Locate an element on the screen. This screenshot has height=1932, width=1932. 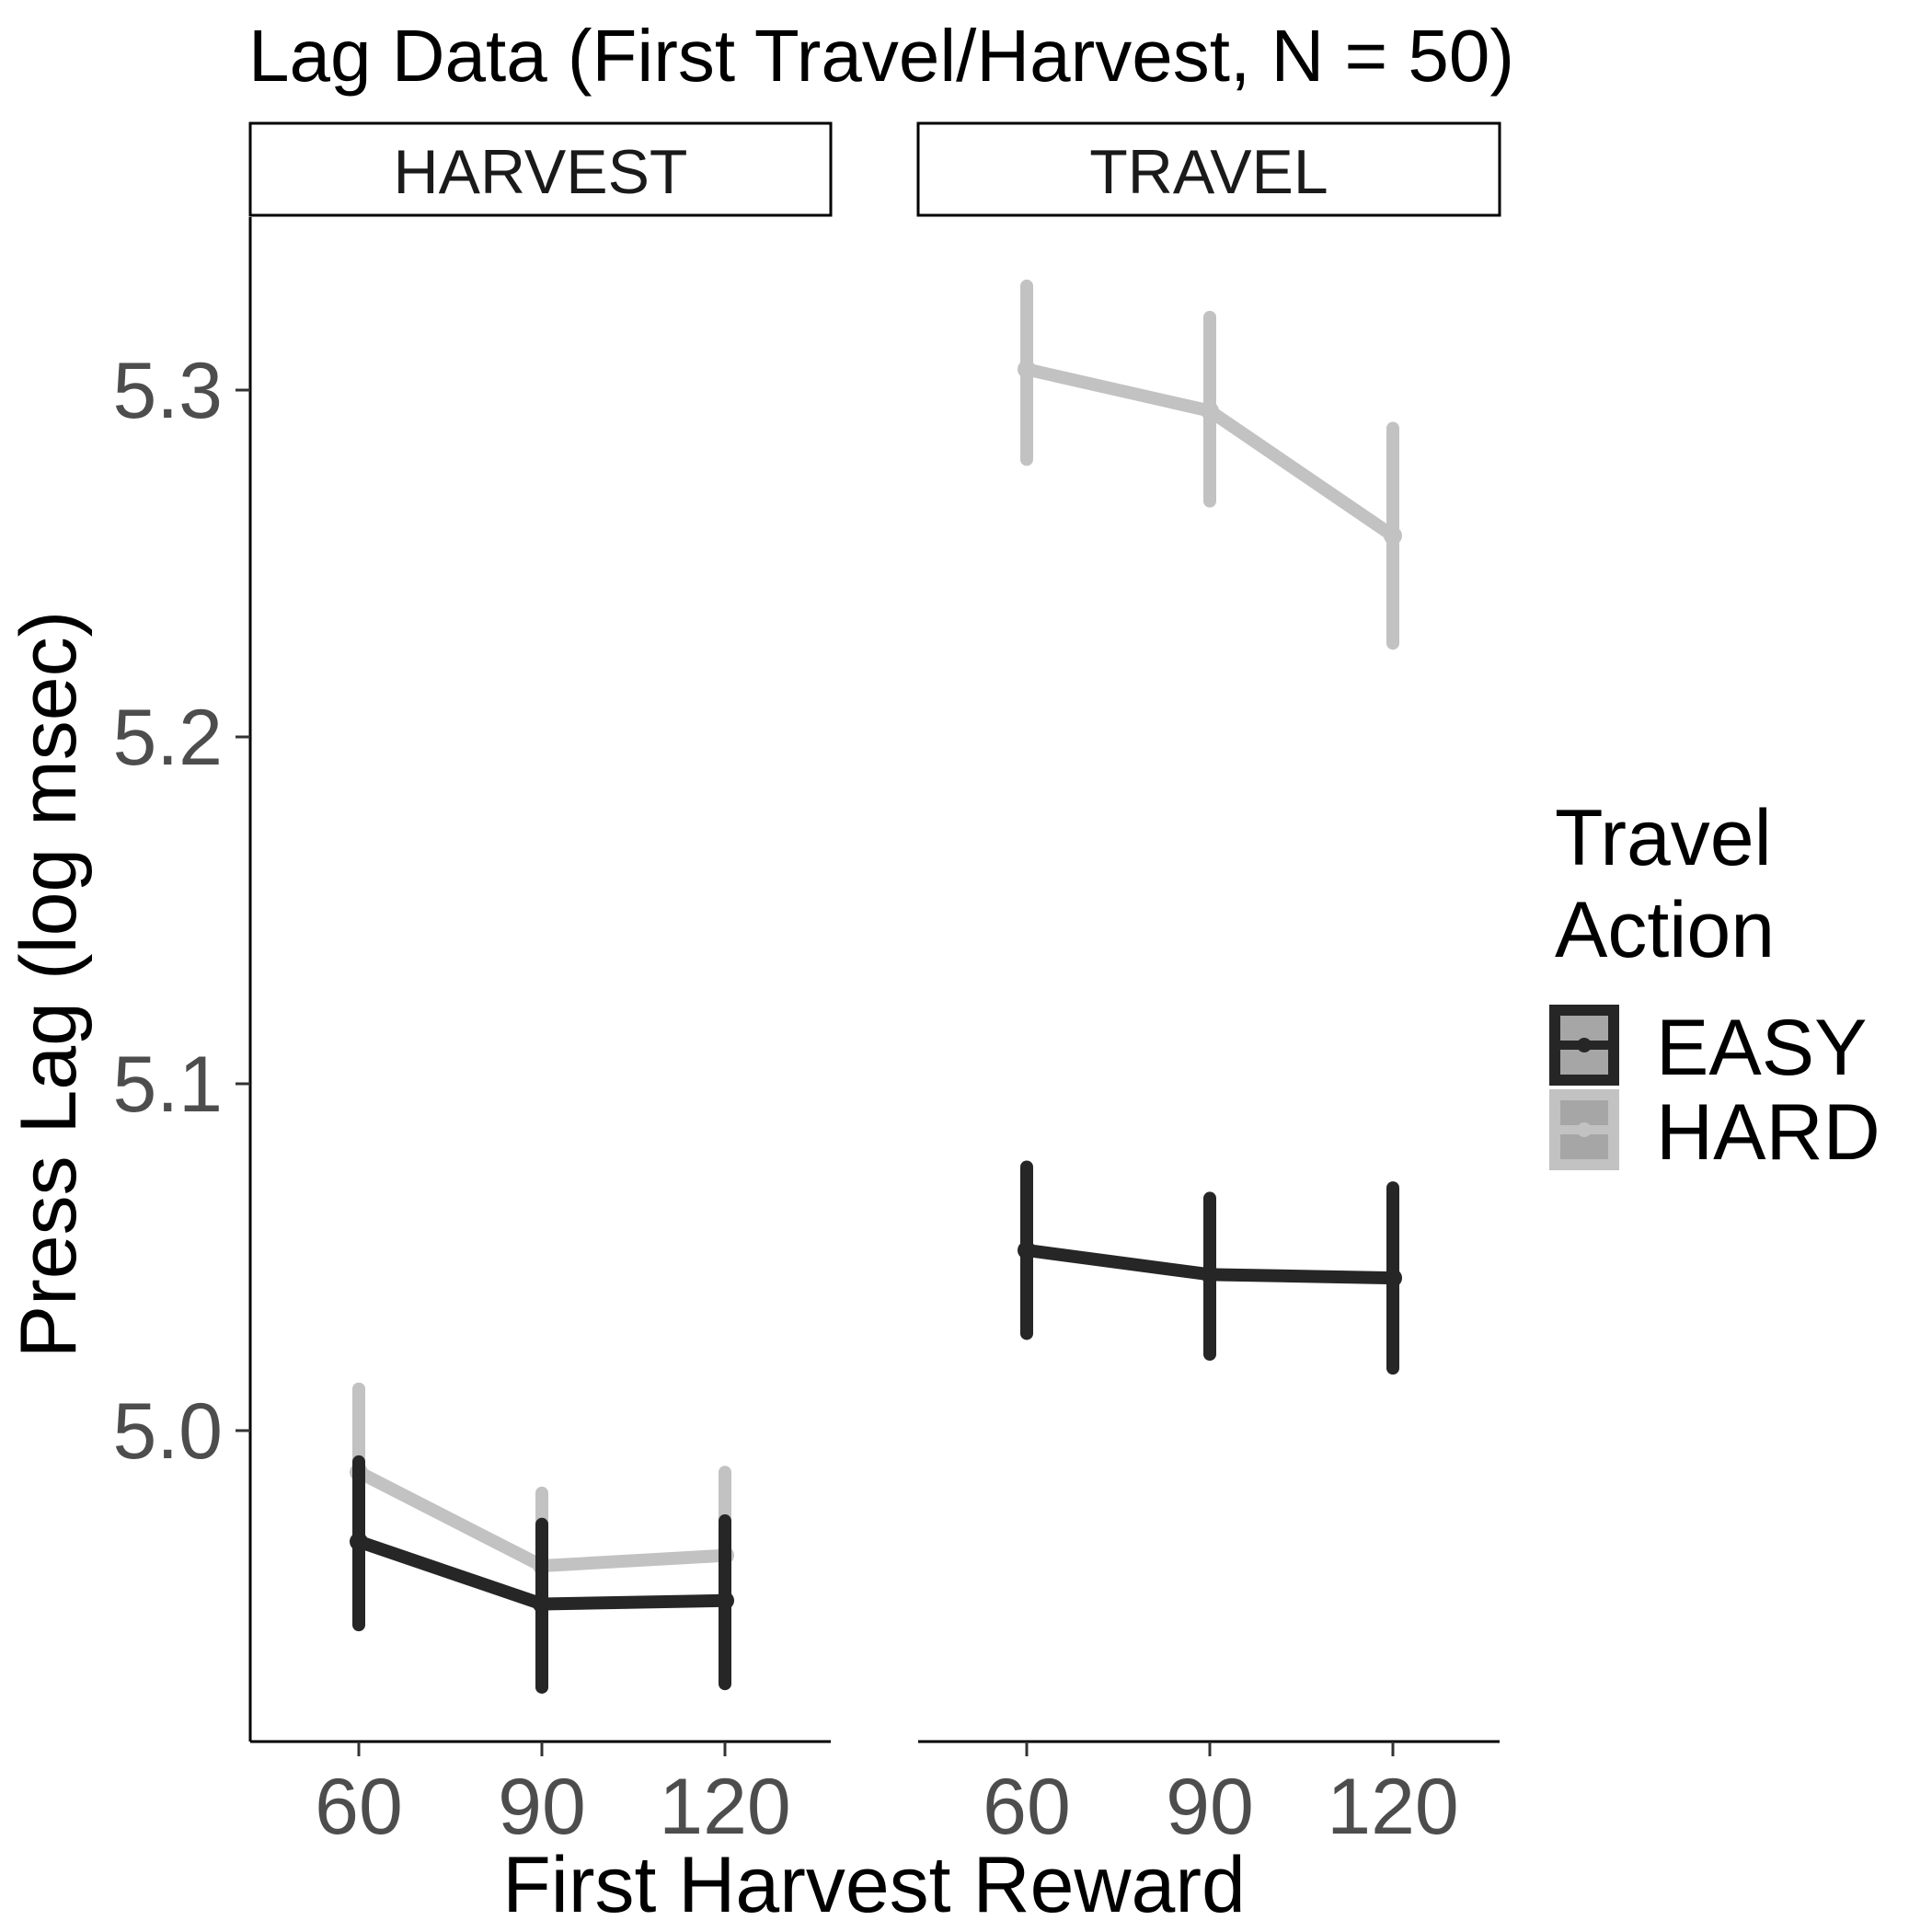
legend-title-line-1: Travel is located at coordinates (1663, 838).